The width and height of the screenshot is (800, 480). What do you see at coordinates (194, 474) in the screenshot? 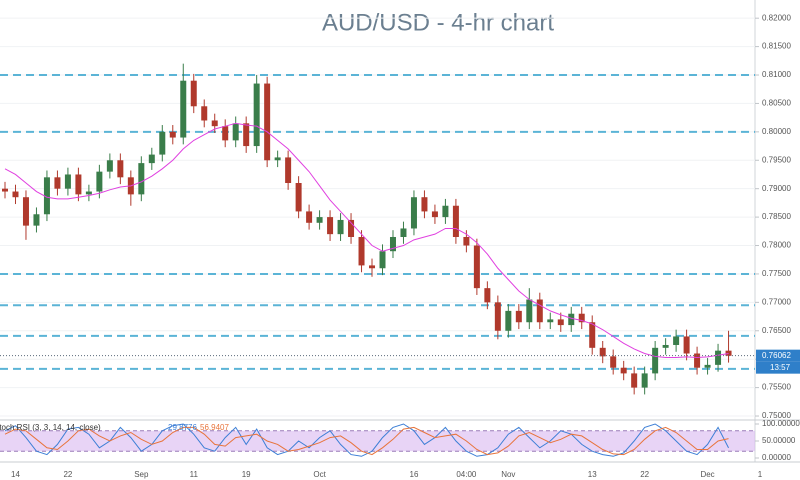
I see `x-tick-label: 11` at bounding box center [194, 474].